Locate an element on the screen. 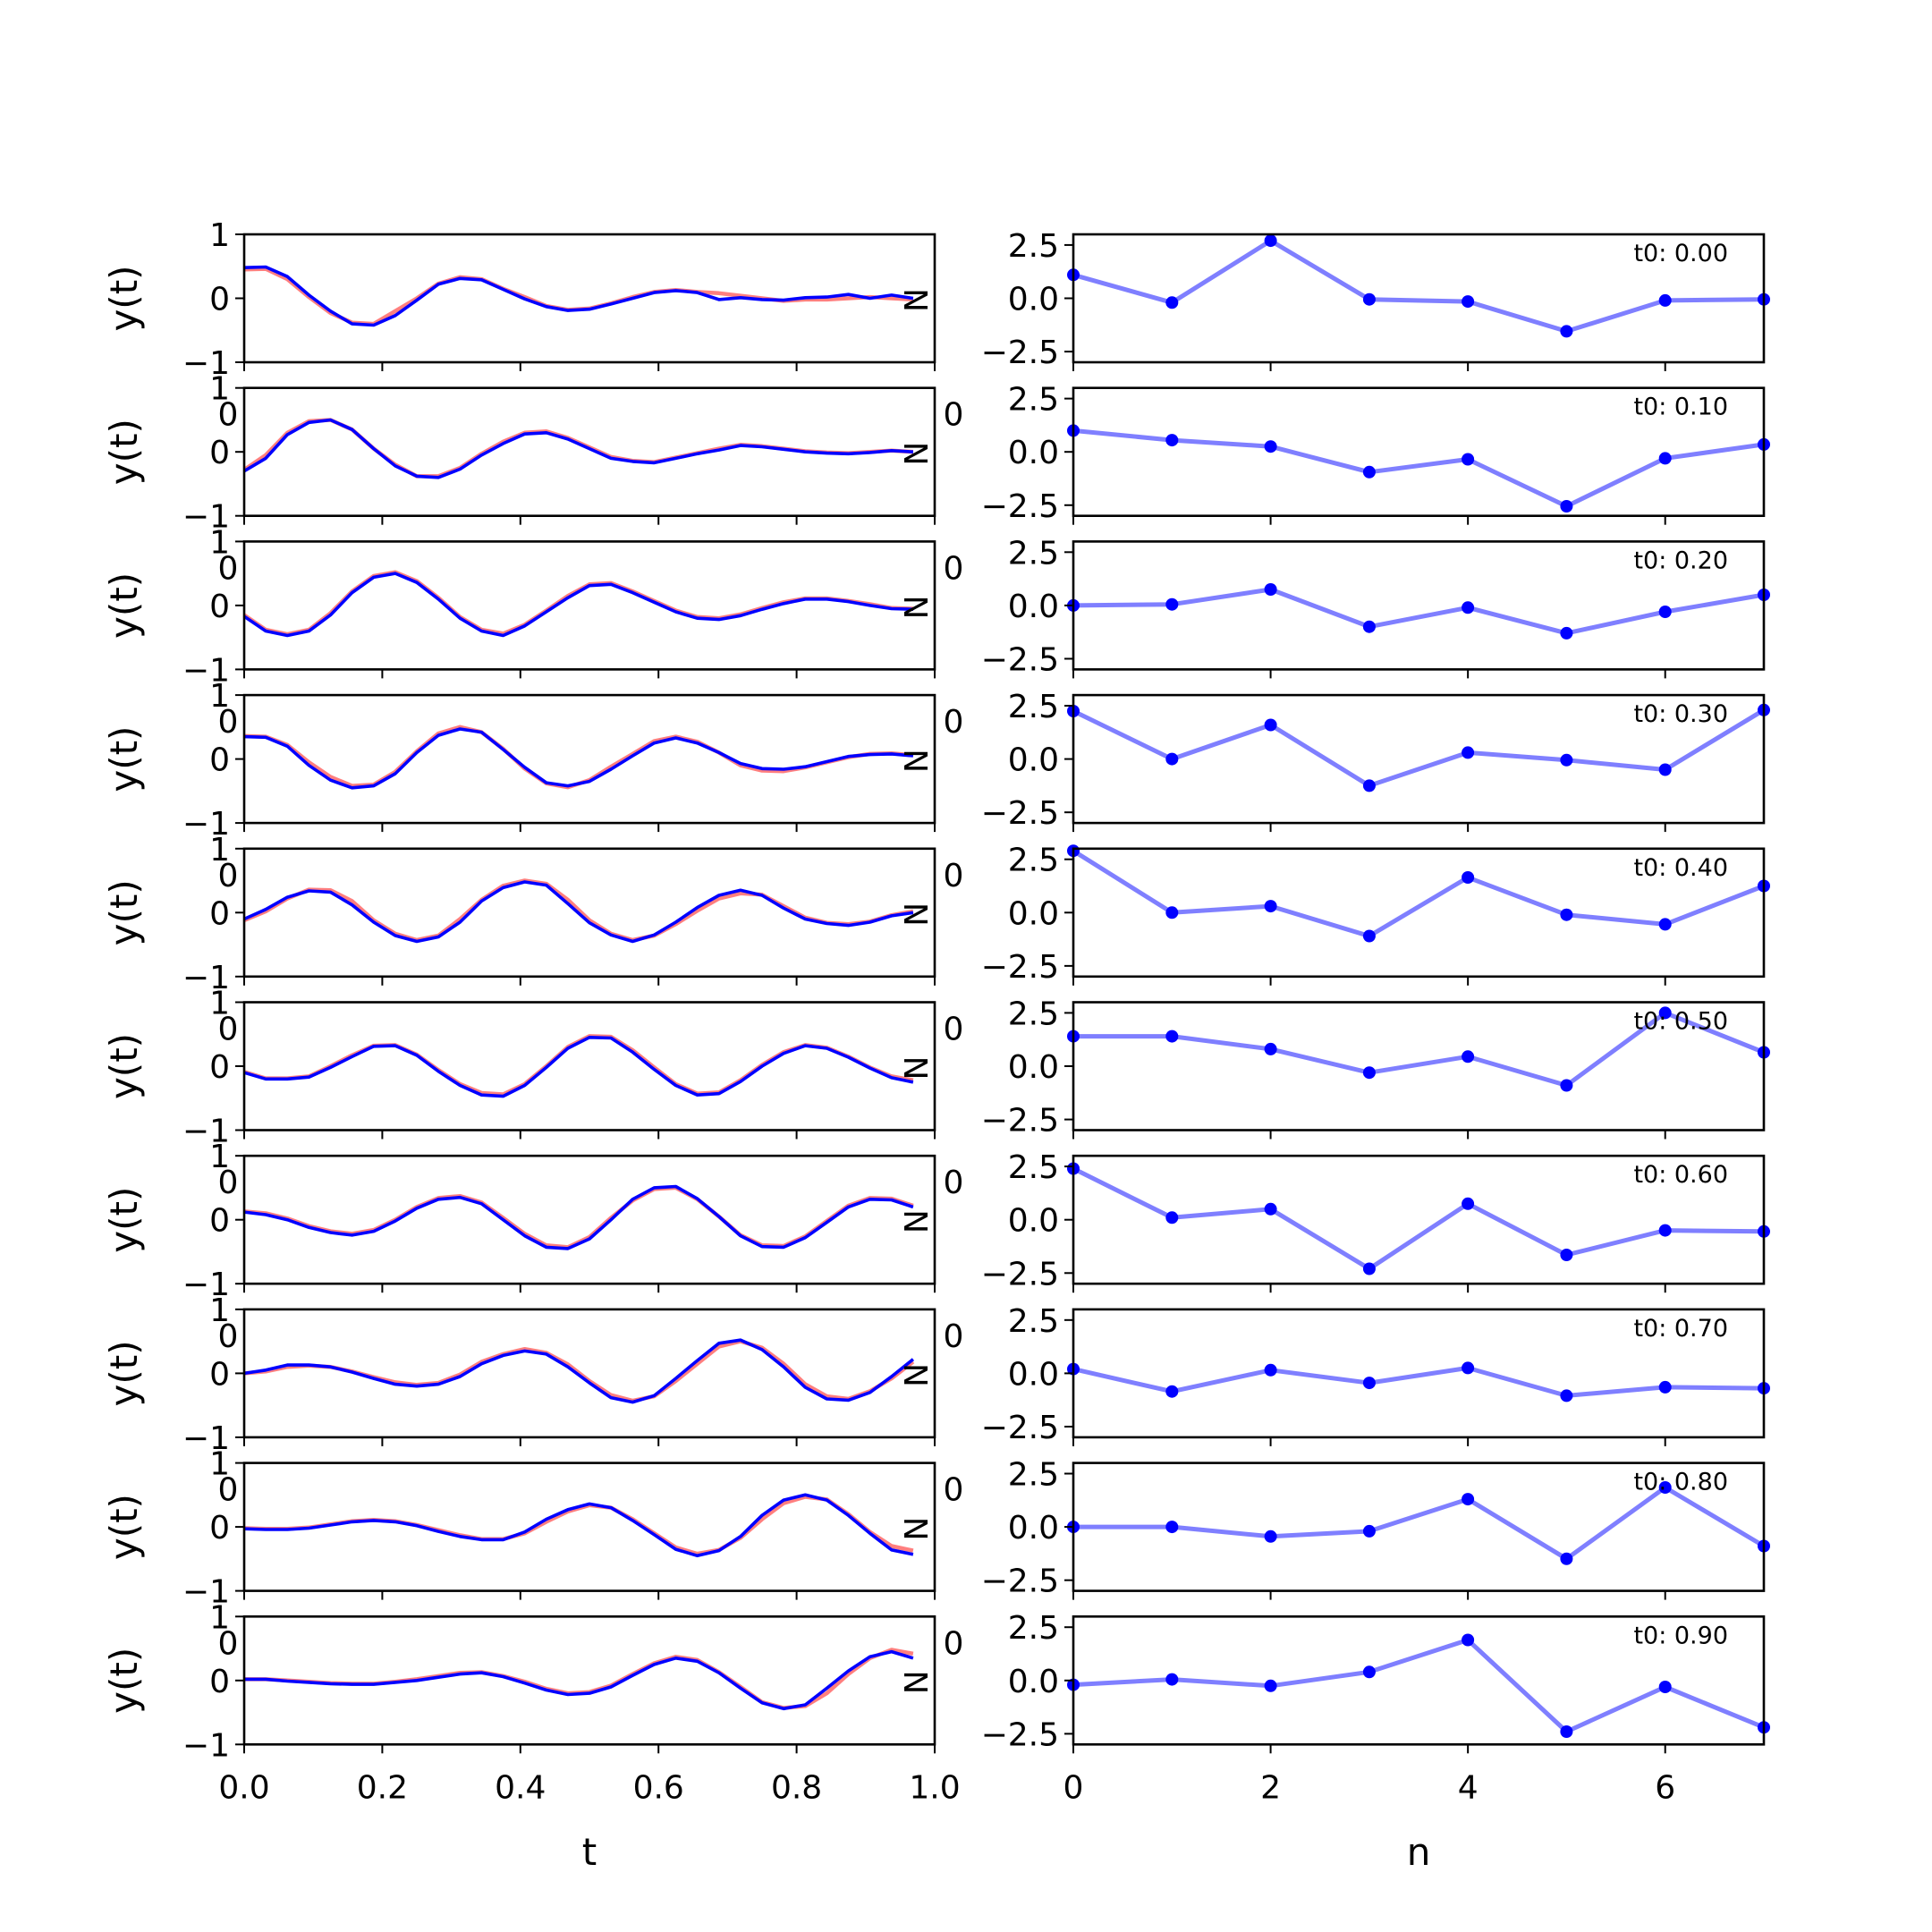 The width and height of the screenshot is (1932, 1932). left-panel-6: 10−1y(t) N0 0 is located at coordinates (532, 1221).